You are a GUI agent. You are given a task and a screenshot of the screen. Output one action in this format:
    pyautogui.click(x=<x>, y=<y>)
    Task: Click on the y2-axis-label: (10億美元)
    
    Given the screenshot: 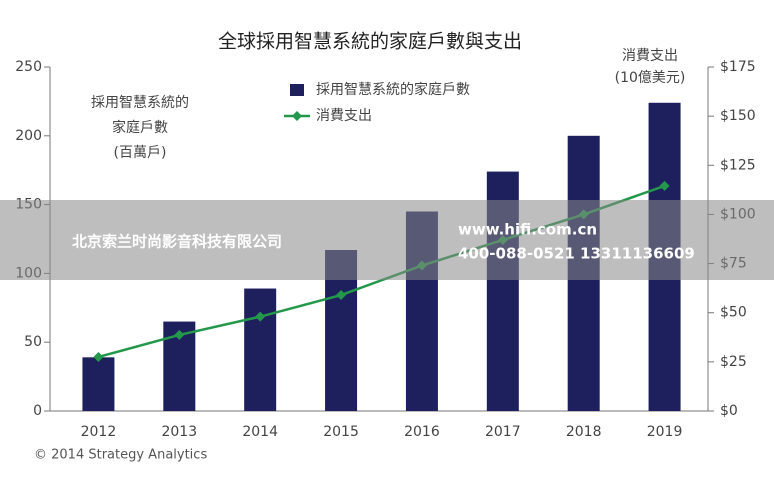 What is the action you would take?
    pyautogui.click(x=650, y=78)
    